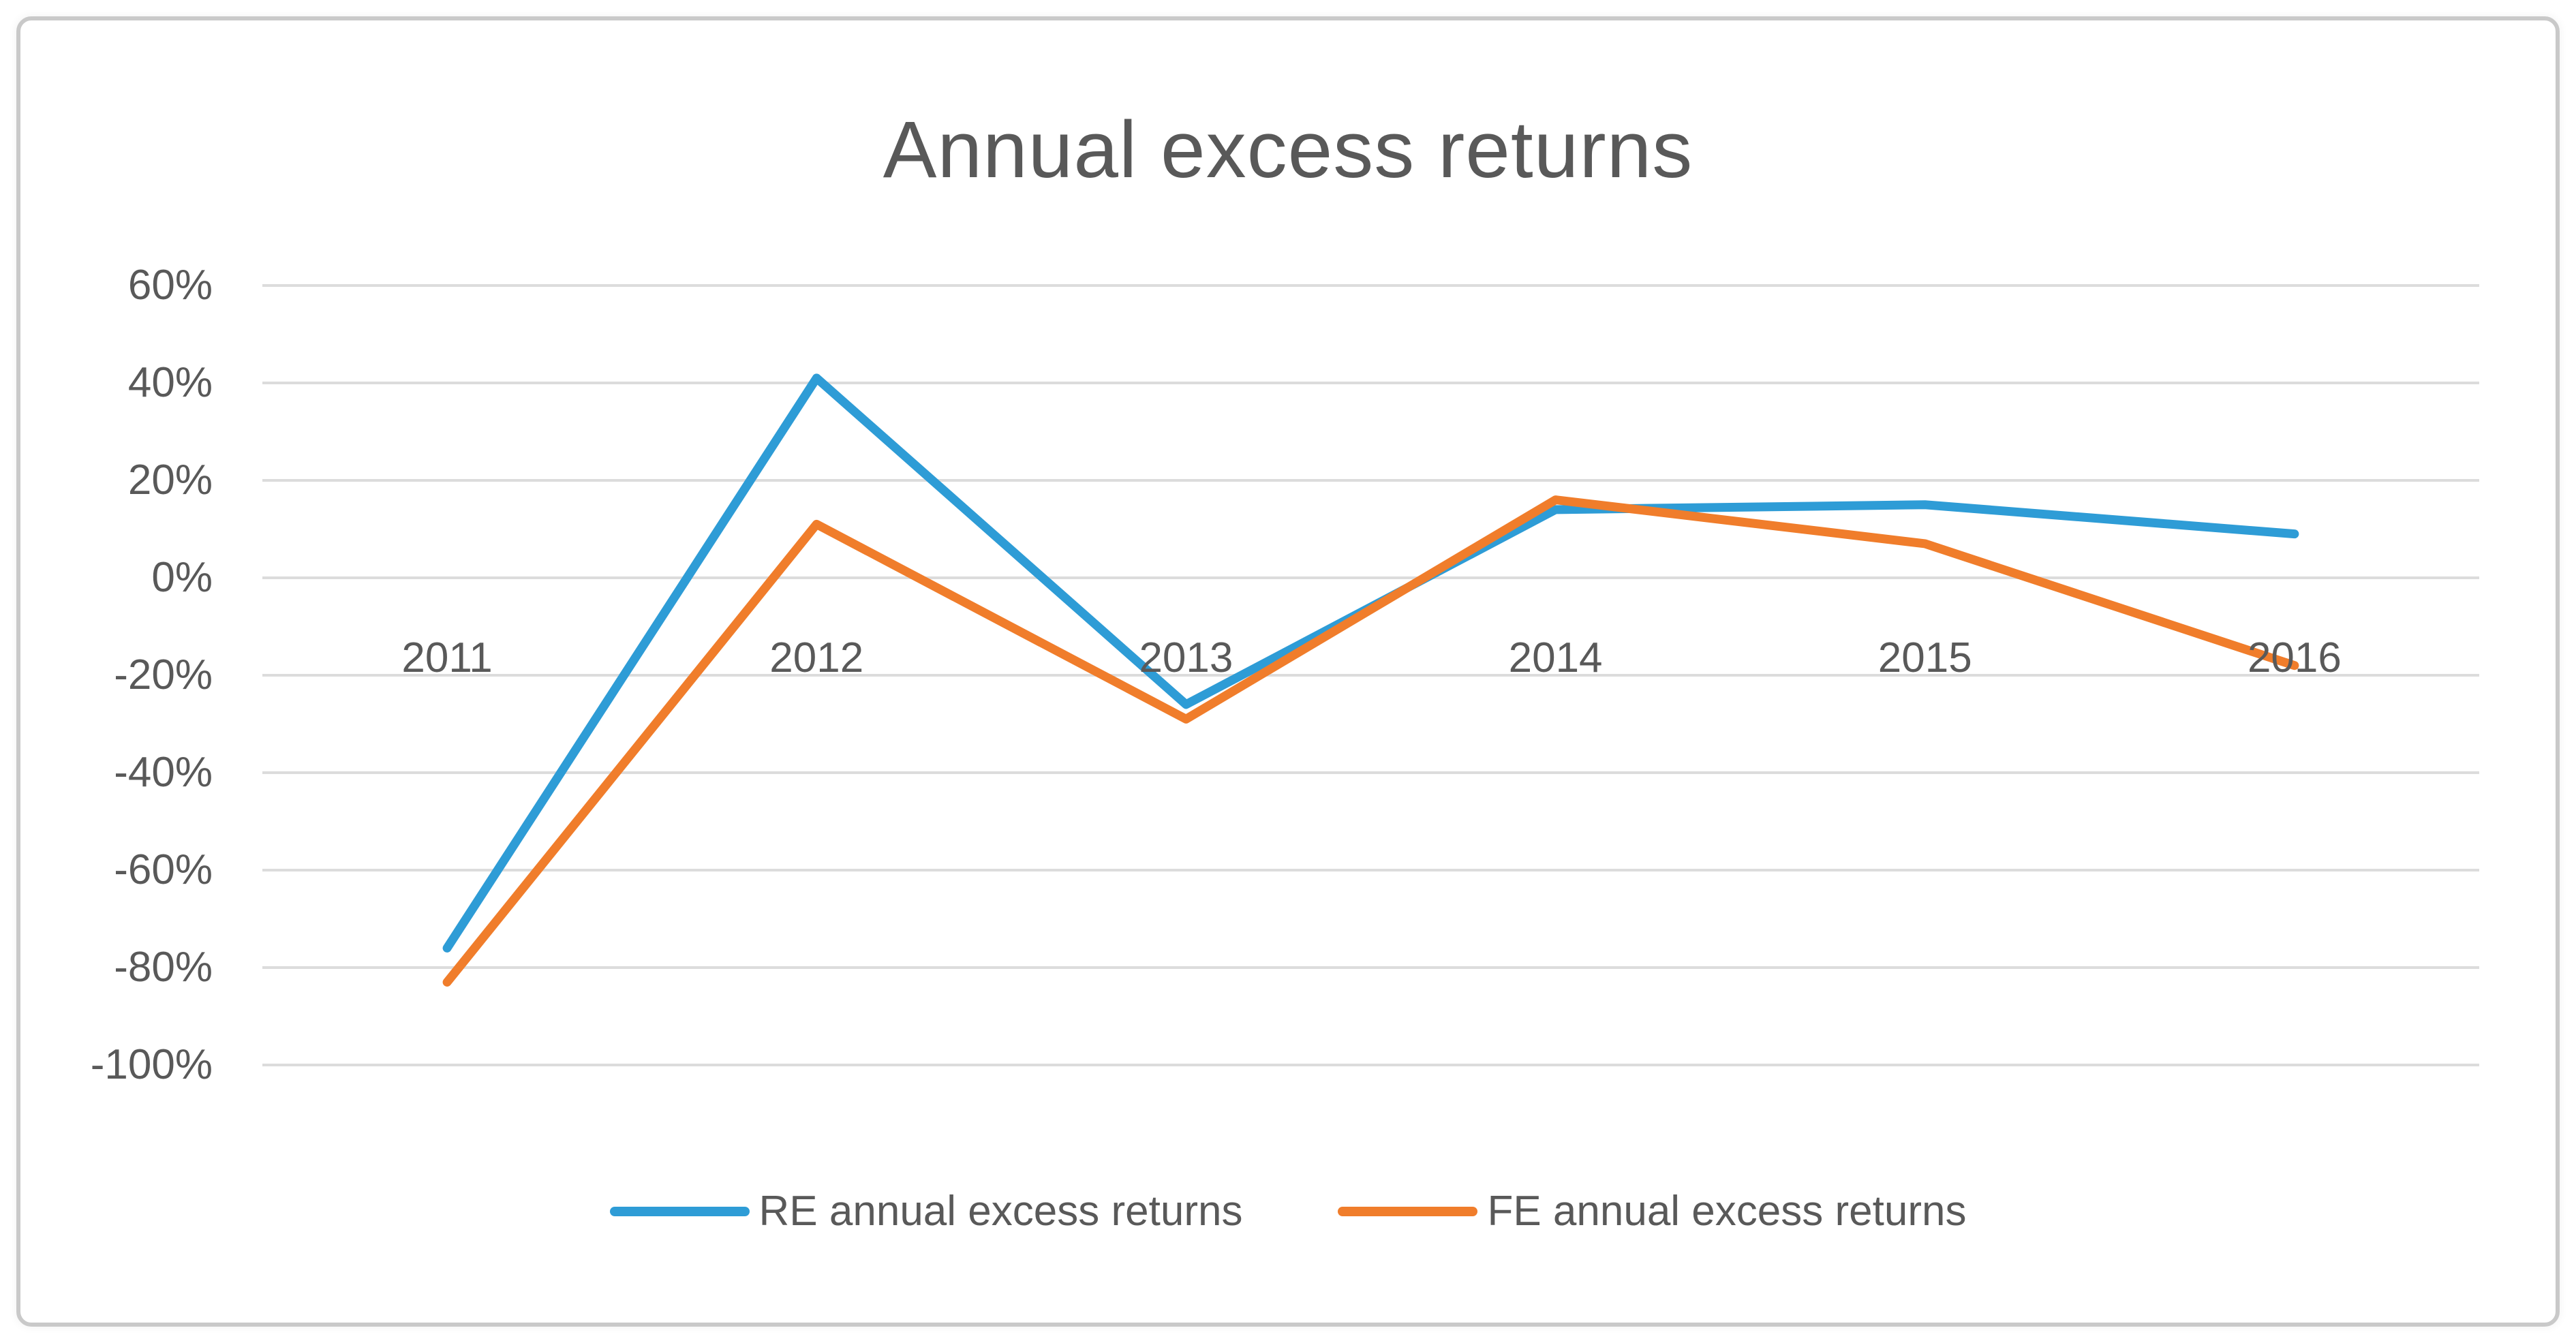 The image size is (2576, 1343). I want to click on y-tick-label: -20%, so click(163, 674).